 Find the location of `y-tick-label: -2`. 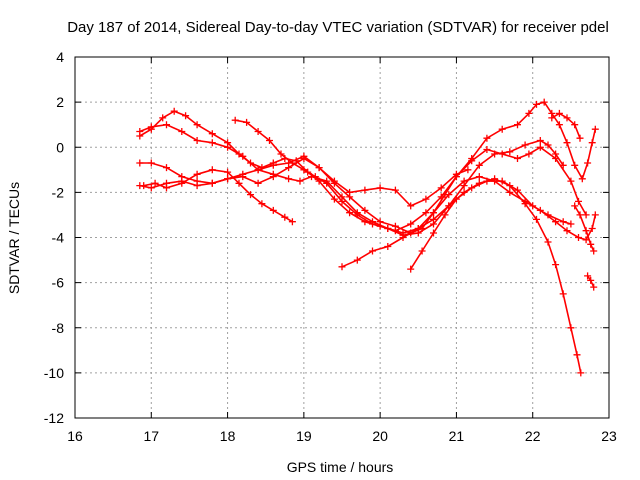

y-tick-label: -2 is located at coordinates (58, 192).